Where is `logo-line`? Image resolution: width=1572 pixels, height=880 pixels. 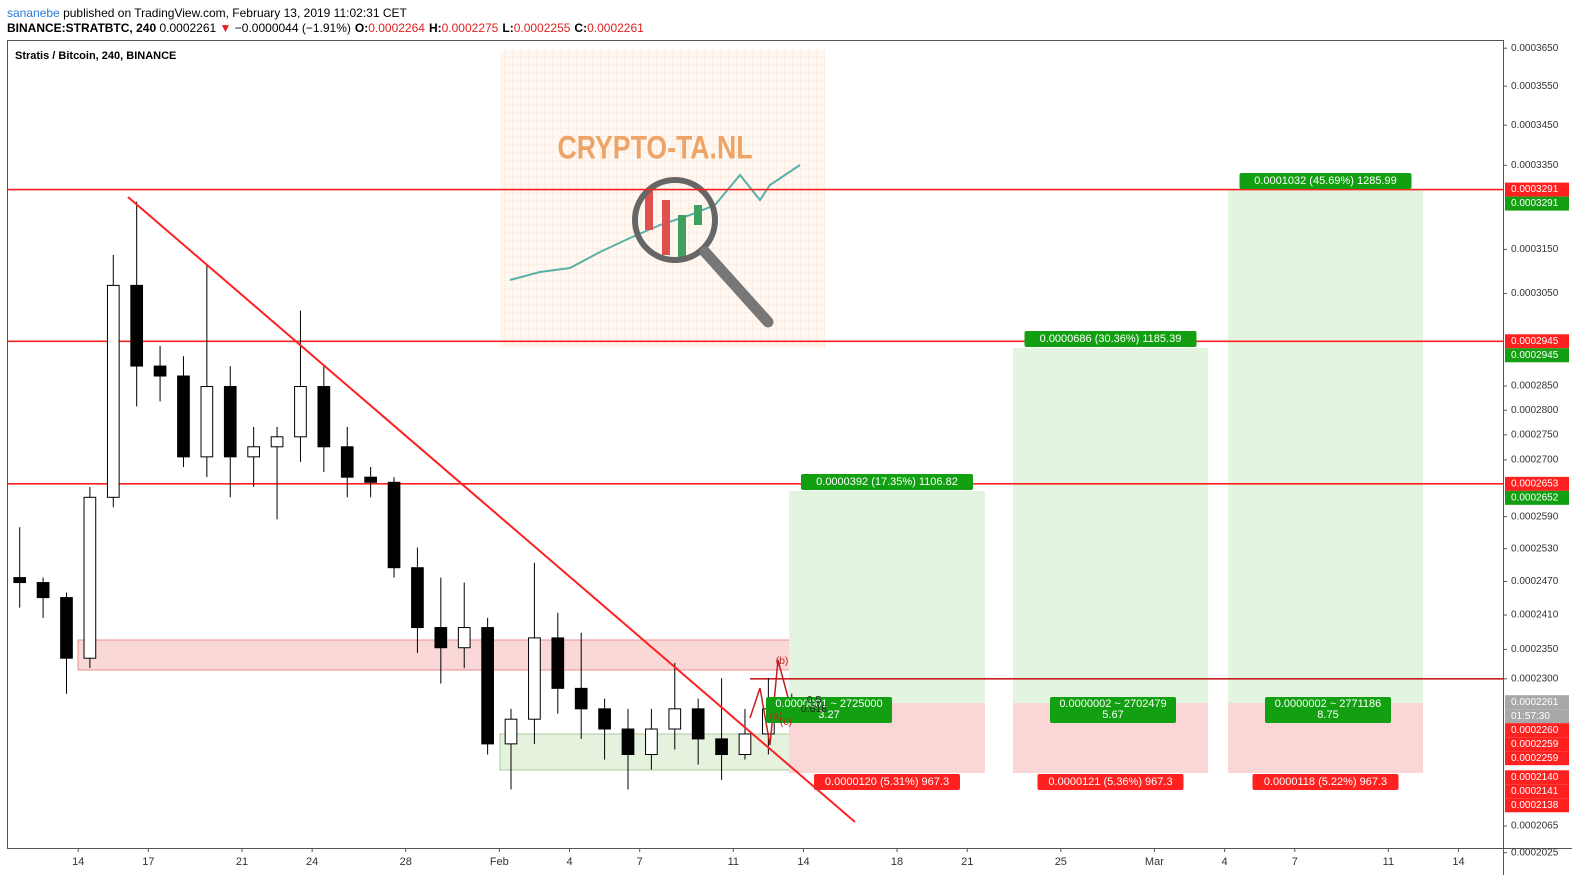
logo-line is located at coordinates (655, 222).